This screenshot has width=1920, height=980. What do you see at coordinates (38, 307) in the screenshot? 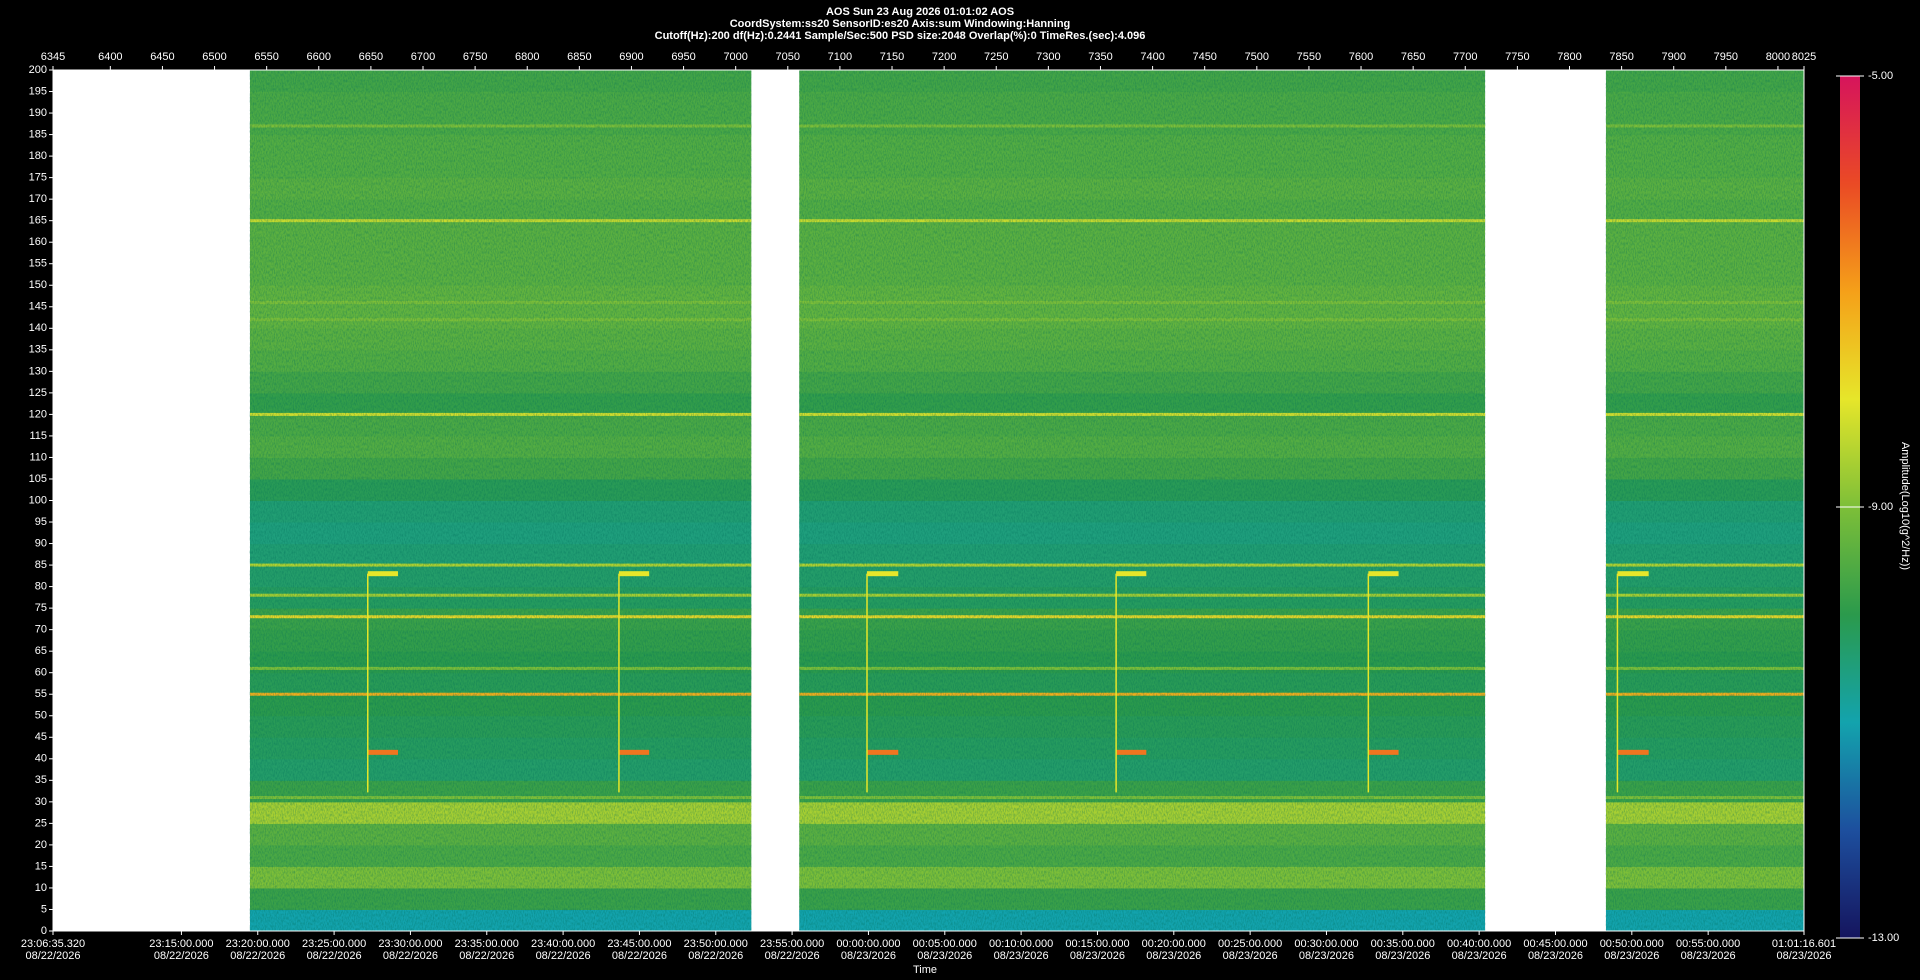
I see `y-tick-label: 145` at bounding box center [38, 307].